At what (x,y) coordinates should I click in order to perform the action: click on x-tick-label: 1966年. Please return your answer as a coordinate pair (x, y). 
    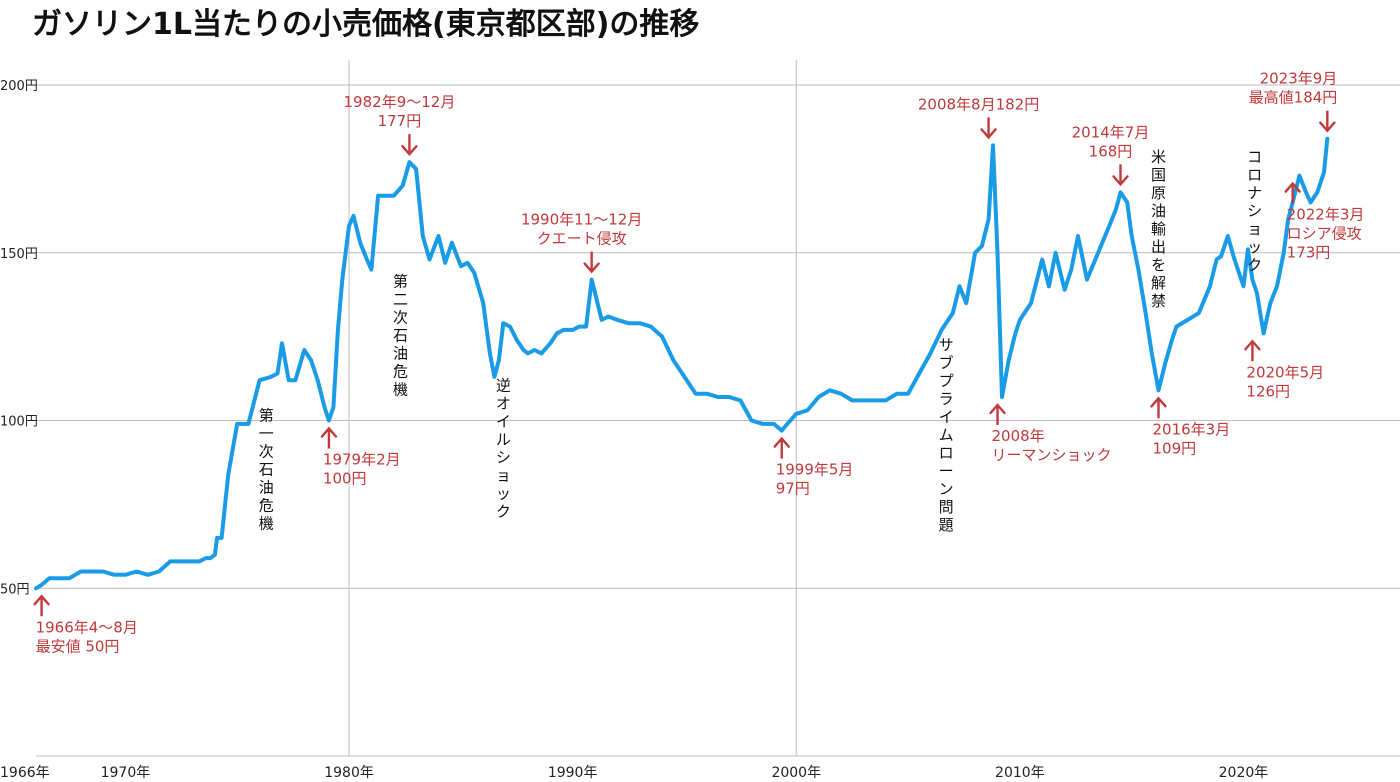
    Looking at the image, I should click on (25, 773).